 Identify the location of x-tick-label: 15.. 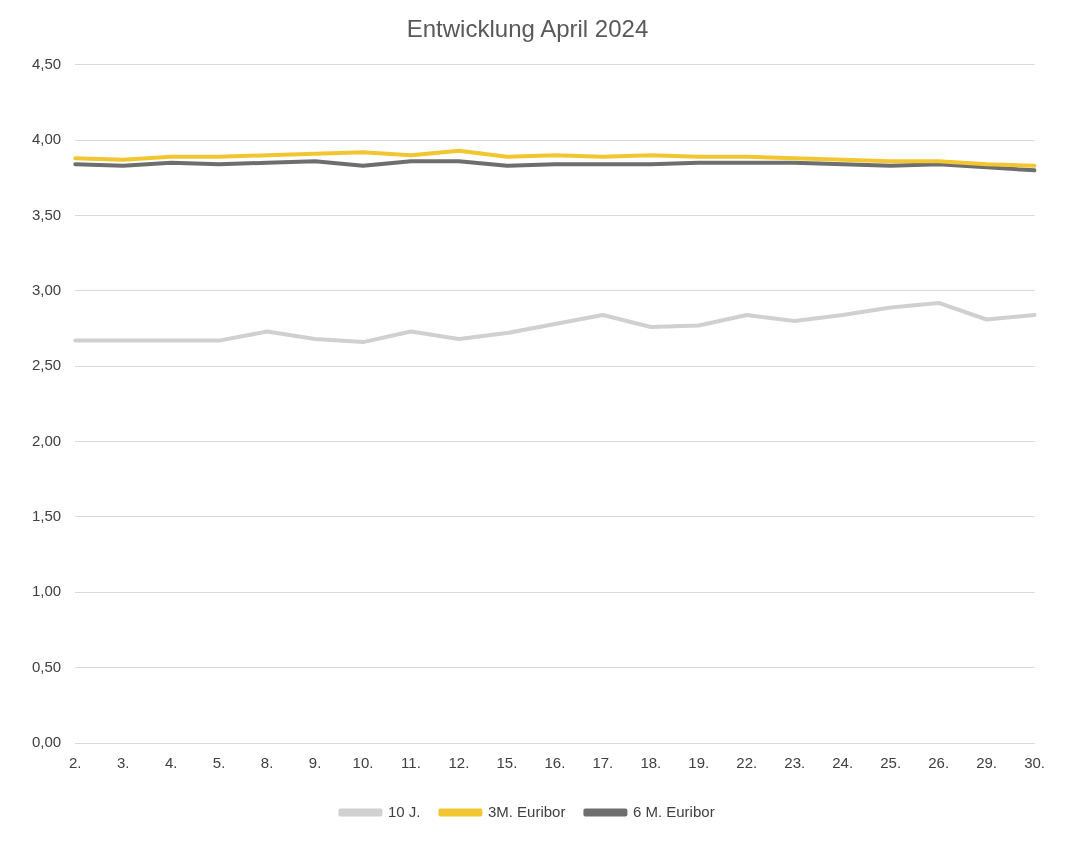
(507, 763).